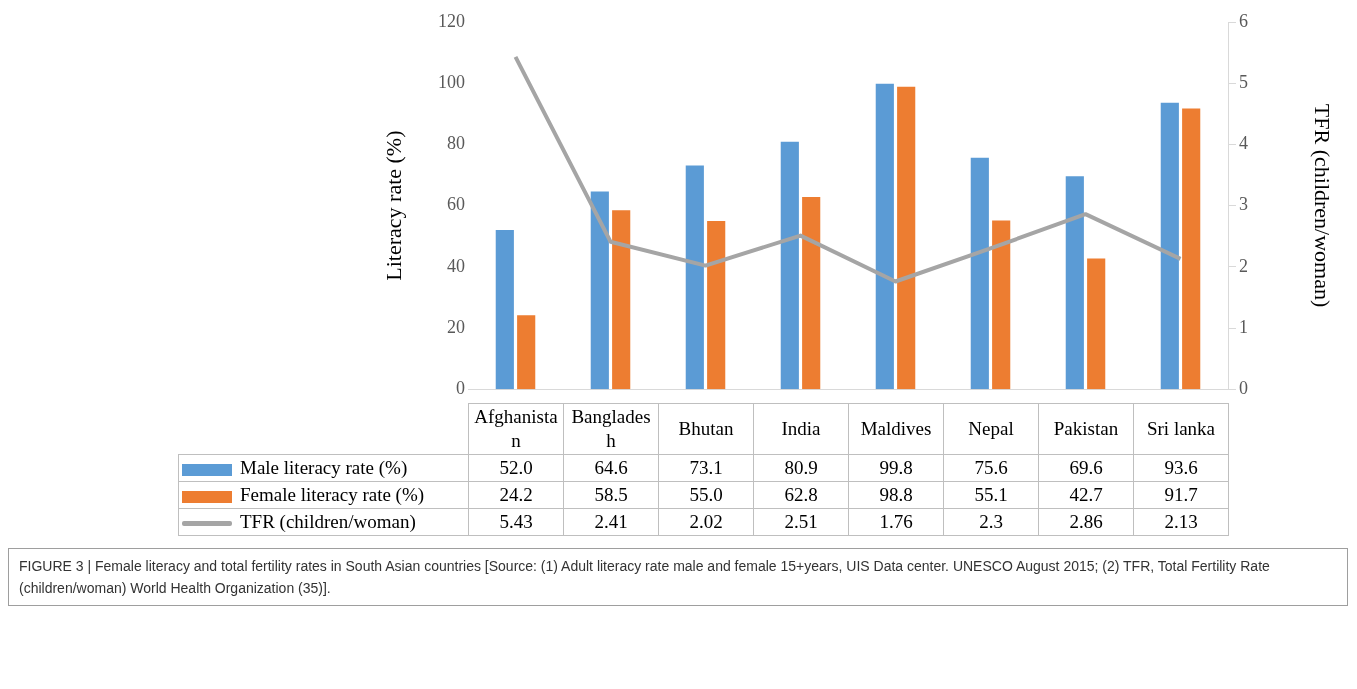  Describe the element at coordinates (456, 265) in the screenshot. I see `y-tick-label: 40` at that location.